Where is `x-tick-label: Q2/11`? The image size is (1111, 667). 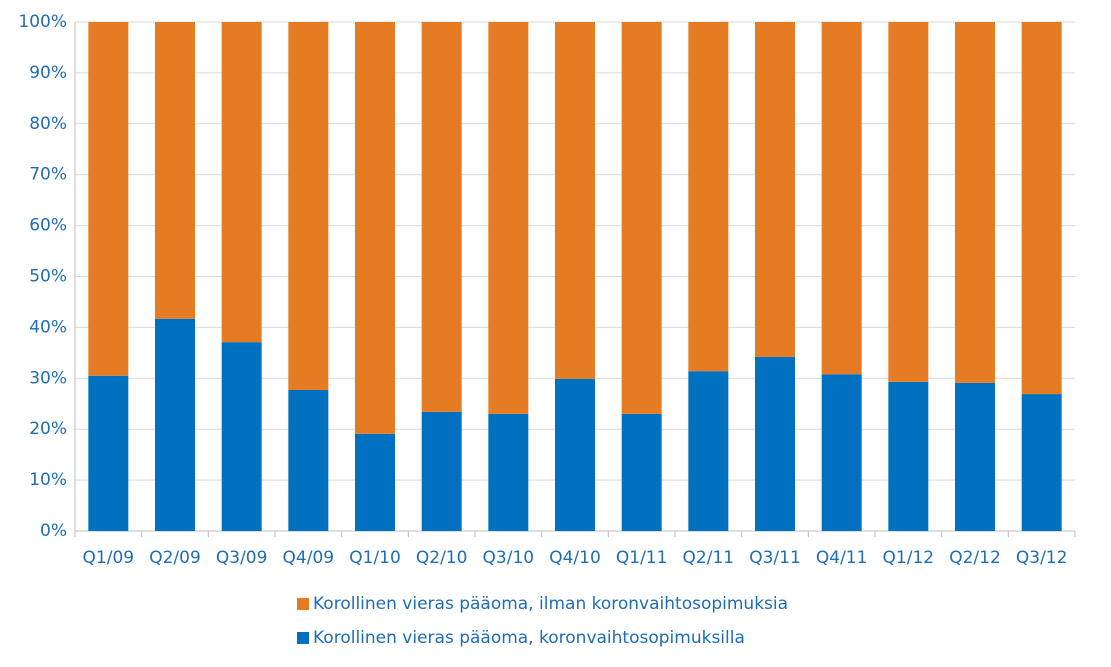
x-tick-label: Q2/11 is located at coordinates (709, 558).